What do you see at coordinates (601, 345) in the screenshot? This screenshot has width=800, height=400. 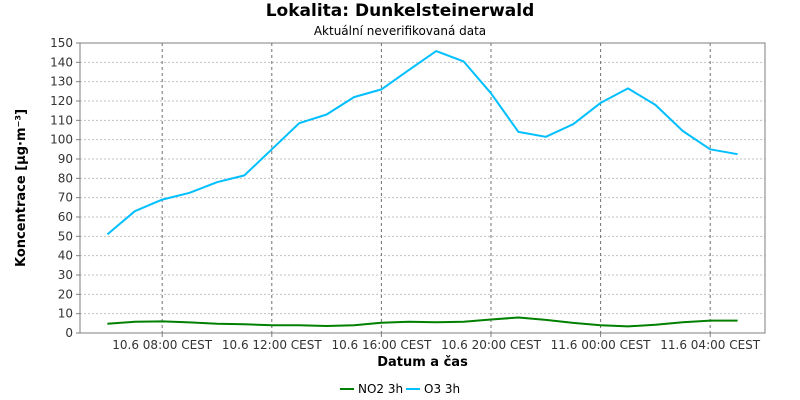 I see `x-tick-label: 11.6 00:00 CEST` at bounding box center [601, 345].